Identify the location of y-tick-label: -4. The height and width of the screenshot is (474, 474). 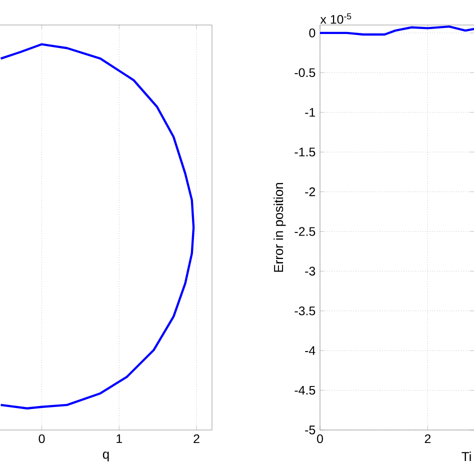
(310, 350).